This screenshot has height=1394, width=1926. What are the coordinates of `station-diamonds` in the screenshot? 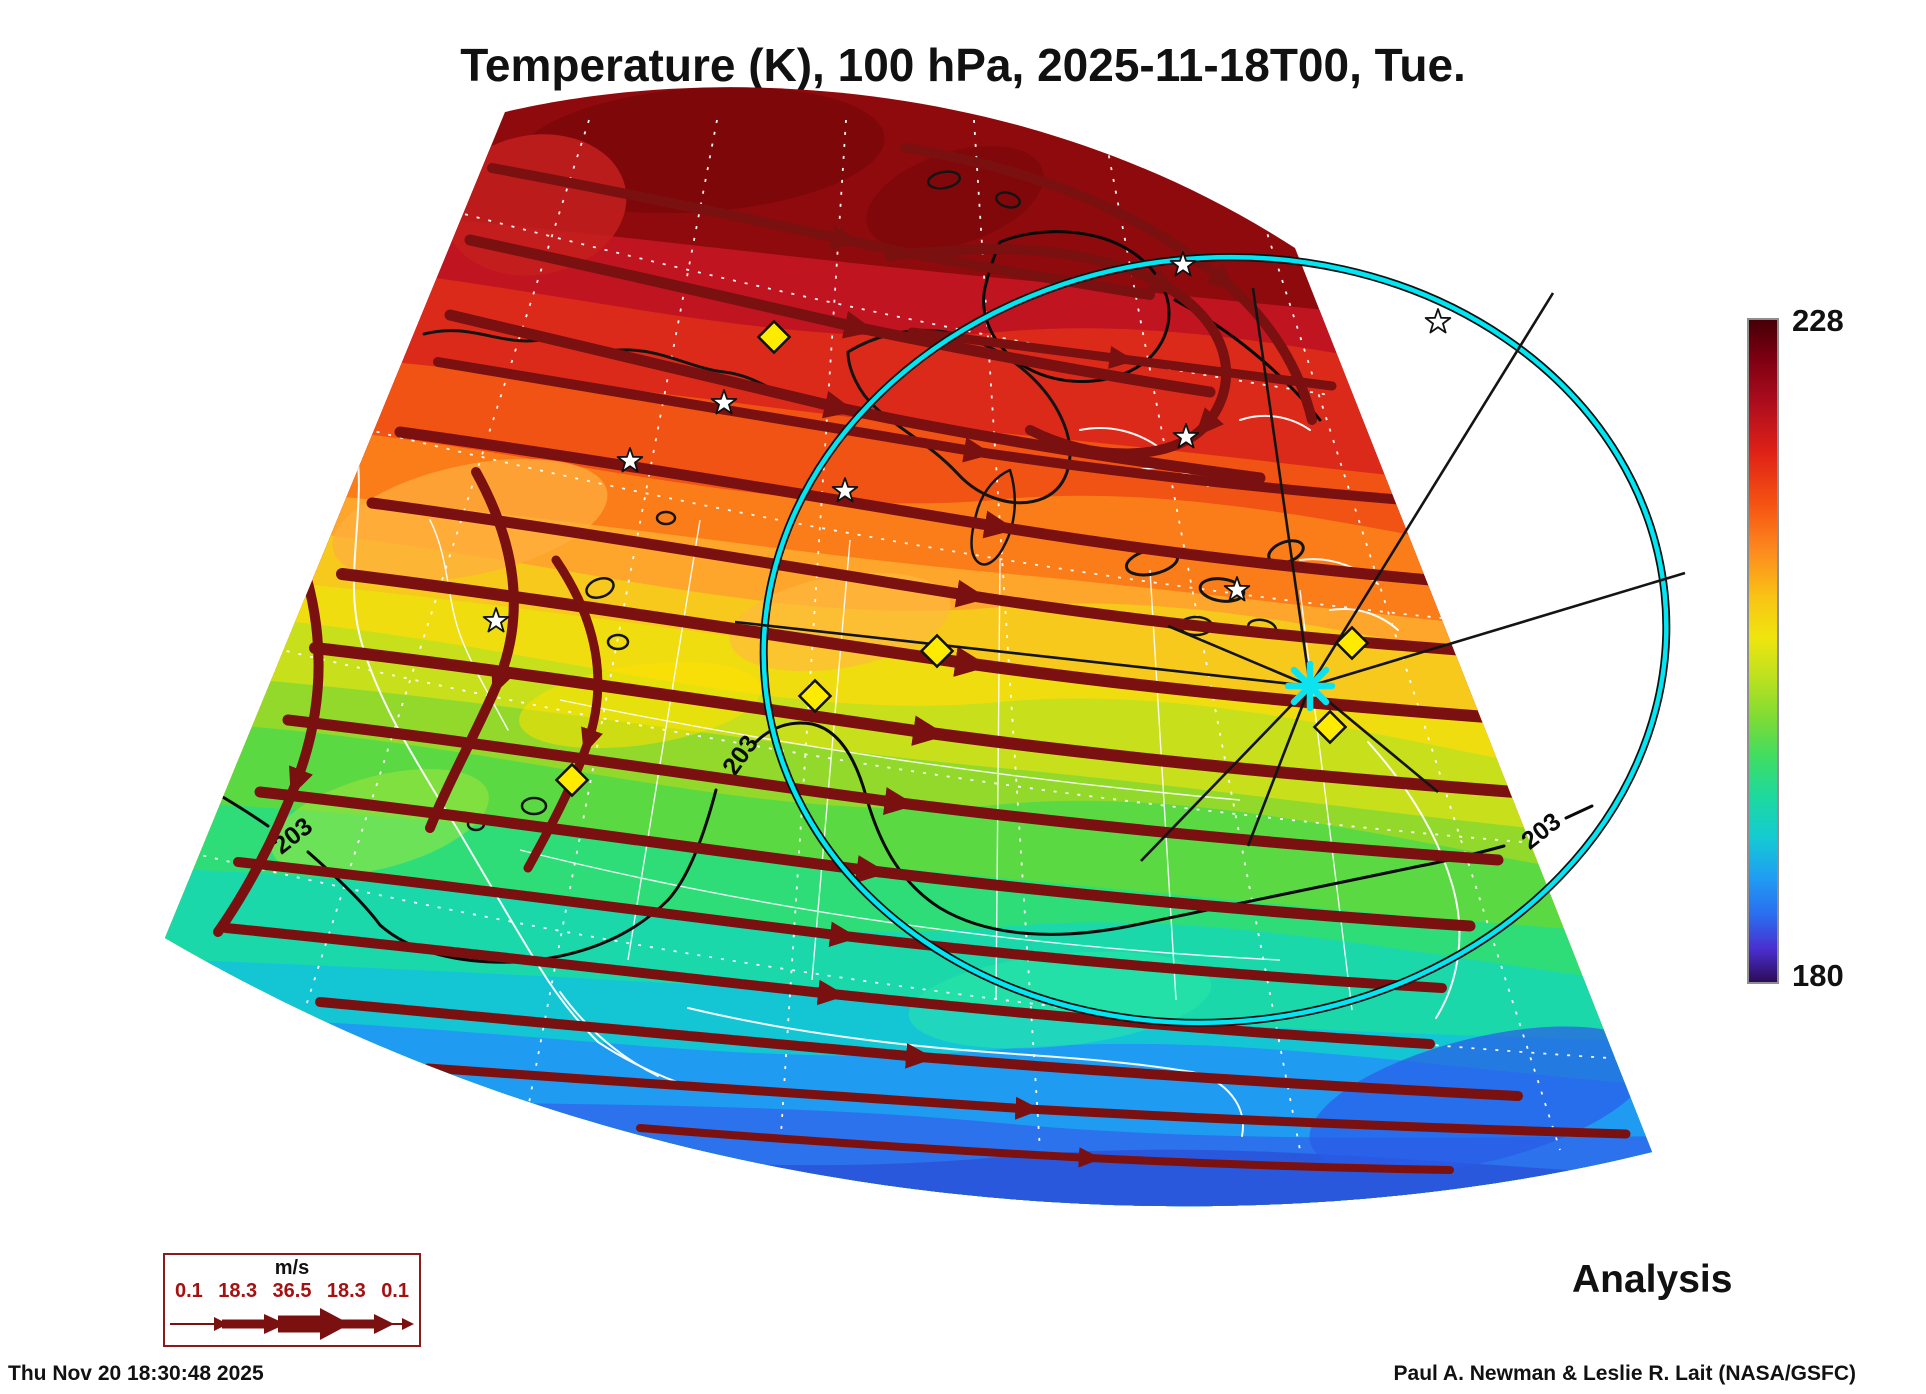 It's located at (962, 558).